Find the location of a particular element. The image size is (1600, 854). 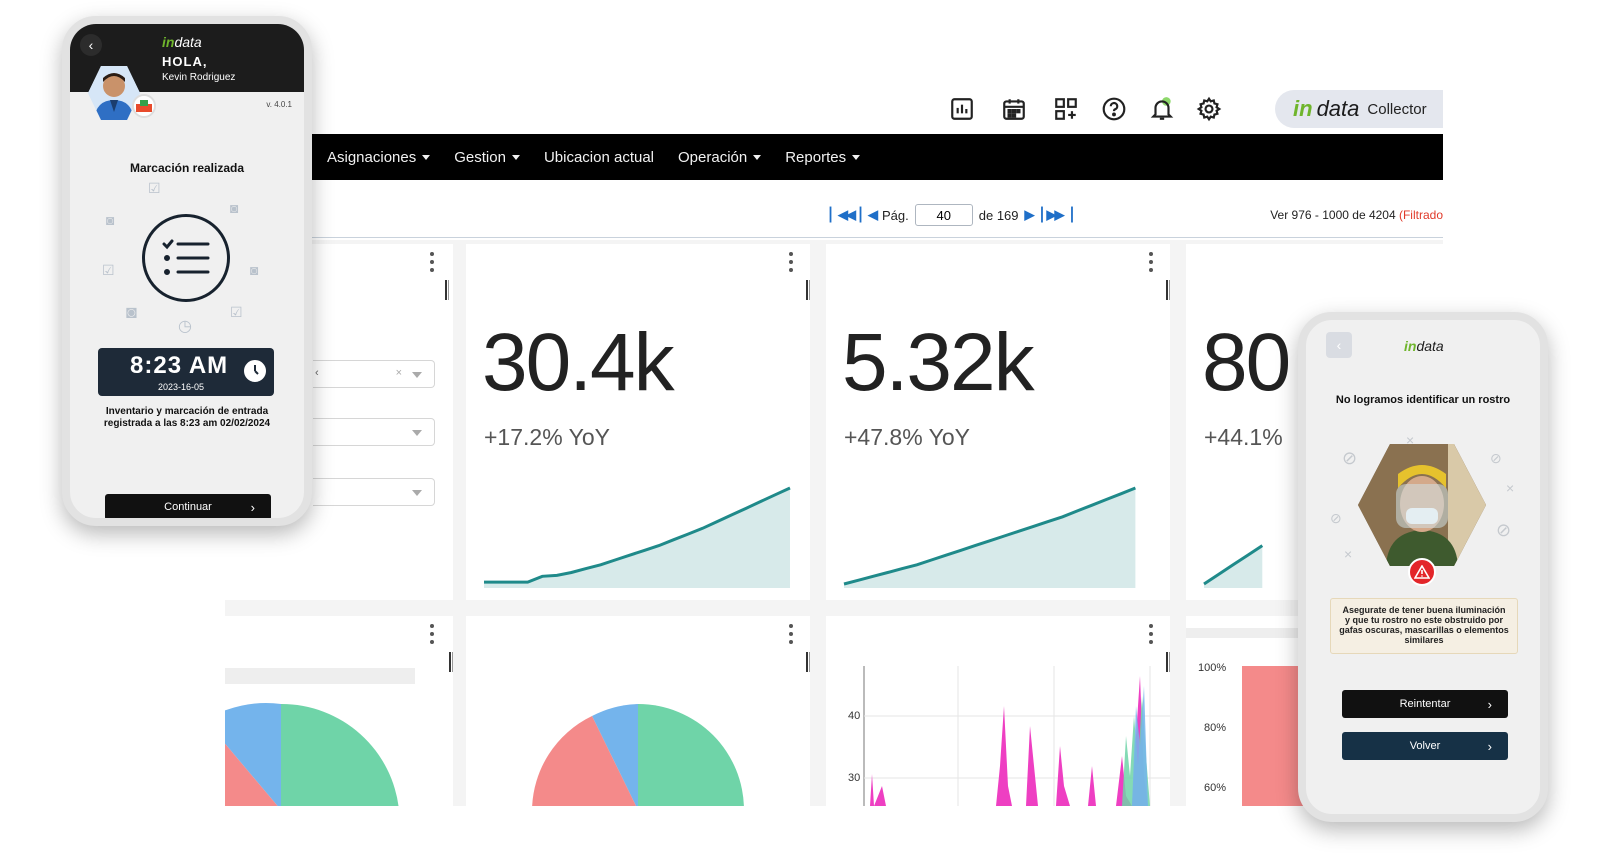

greeting: HOLA, is located at coordinates (185, 61).